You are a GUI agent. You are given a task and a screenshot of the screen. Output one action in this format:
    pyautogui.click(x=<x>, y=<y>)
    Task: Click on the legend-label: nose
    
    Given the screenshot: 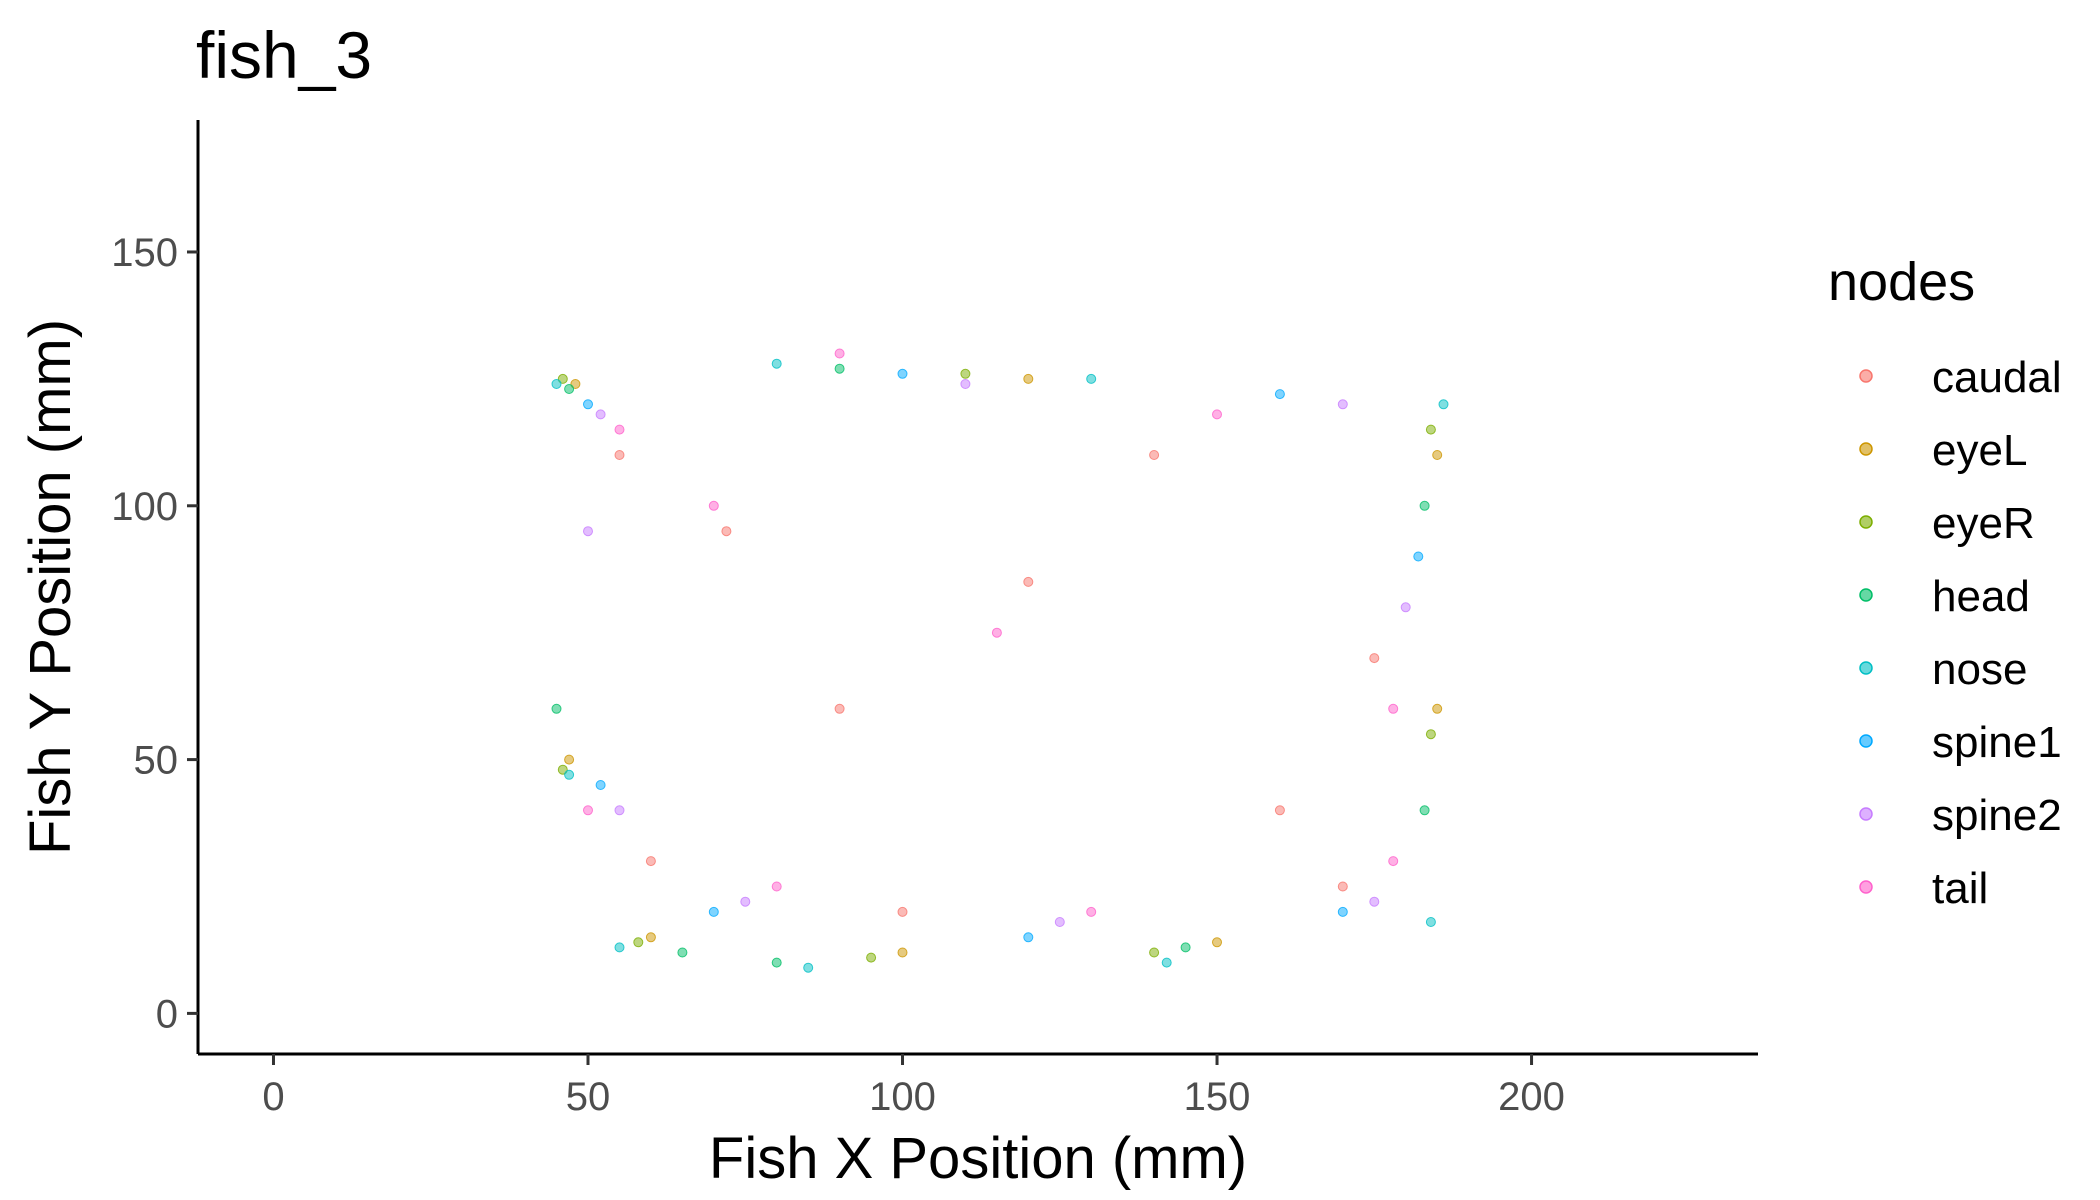 What is the action you would take?
    pyautogui.click(x=1979, y=669)
    